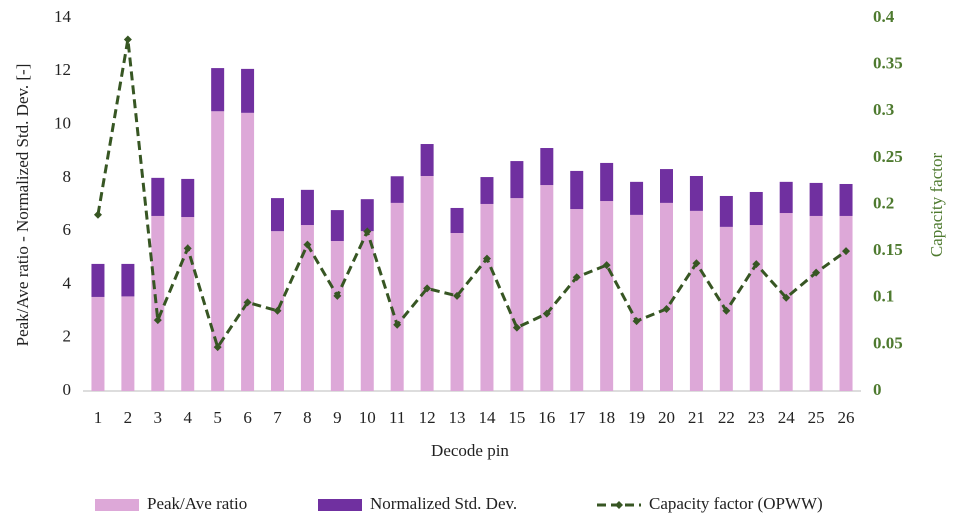  Describe the element at coordinates (487, 417) in the screenshot. I see `x-tick-label: 14` at that location.